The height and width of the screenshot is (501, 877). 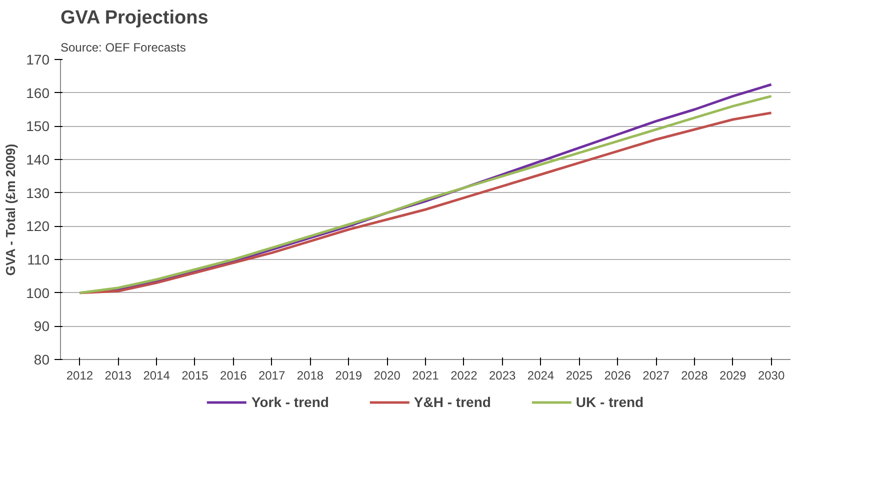 I want to click on x-tick-label: 2020, so click(x=387, y=375).